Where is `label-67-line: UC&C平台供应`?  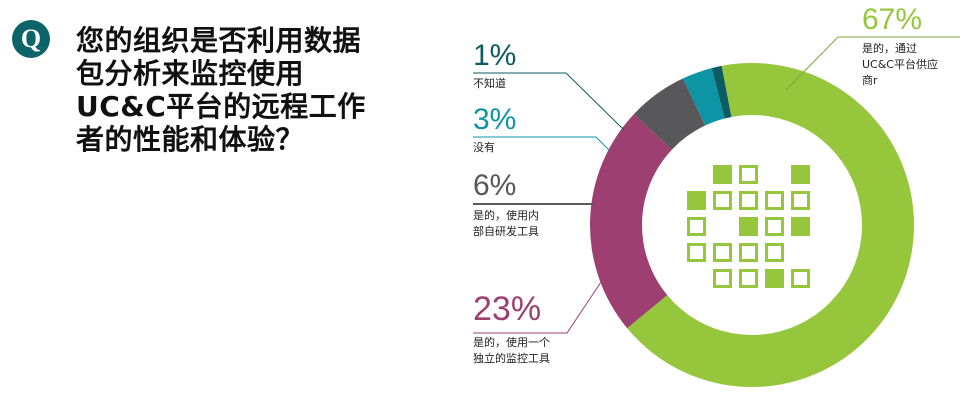
label-67-line: UC&C平台供应 is located at coordinates (900, 64).